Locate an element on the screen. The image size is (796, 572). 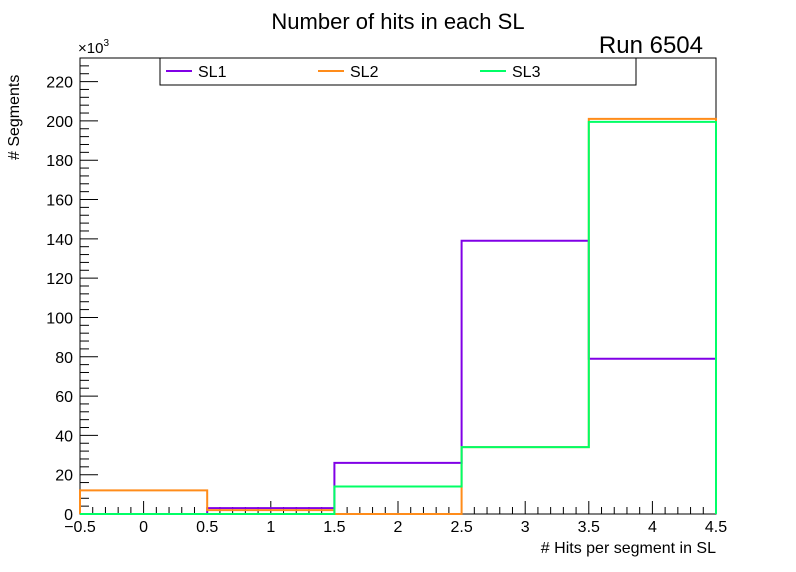
x-tick-label: 2.5 is located at coordinates (461, 527).